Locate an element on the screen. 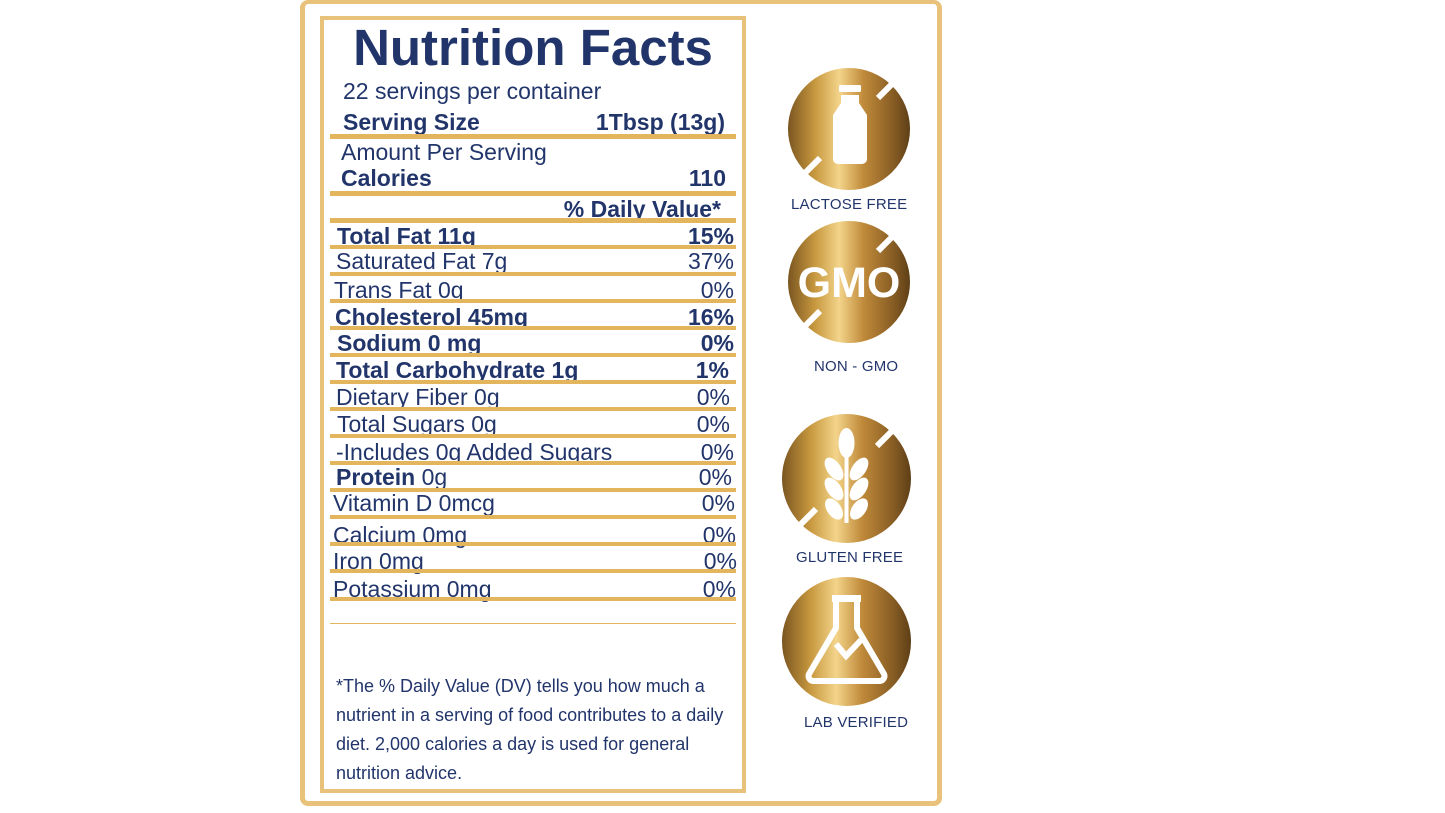 The width and height of the screenshot is (1445, 813). nutrient-name-protein: Protein 0g is located at coordinates (391, 477).